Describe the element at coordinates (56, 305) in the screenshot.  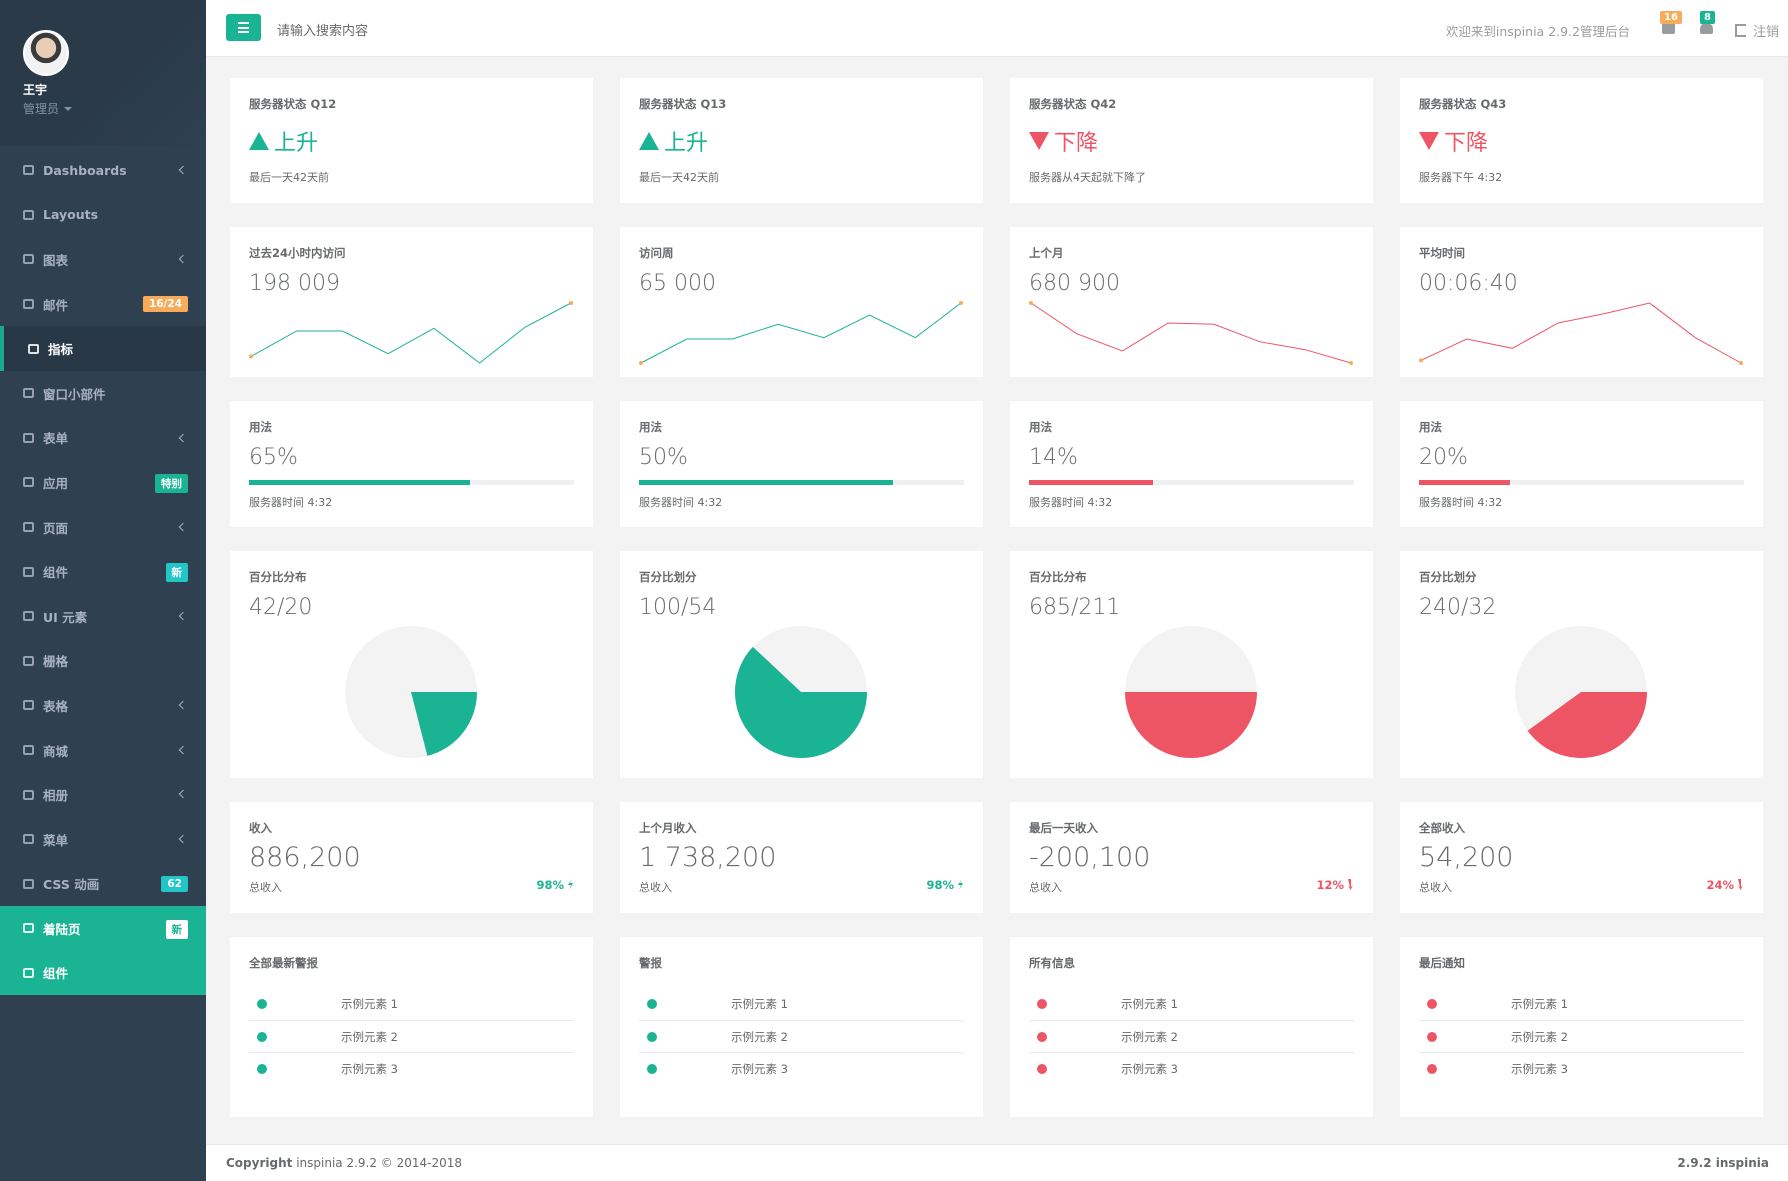
I see `menu-label: 邮件` at that location.